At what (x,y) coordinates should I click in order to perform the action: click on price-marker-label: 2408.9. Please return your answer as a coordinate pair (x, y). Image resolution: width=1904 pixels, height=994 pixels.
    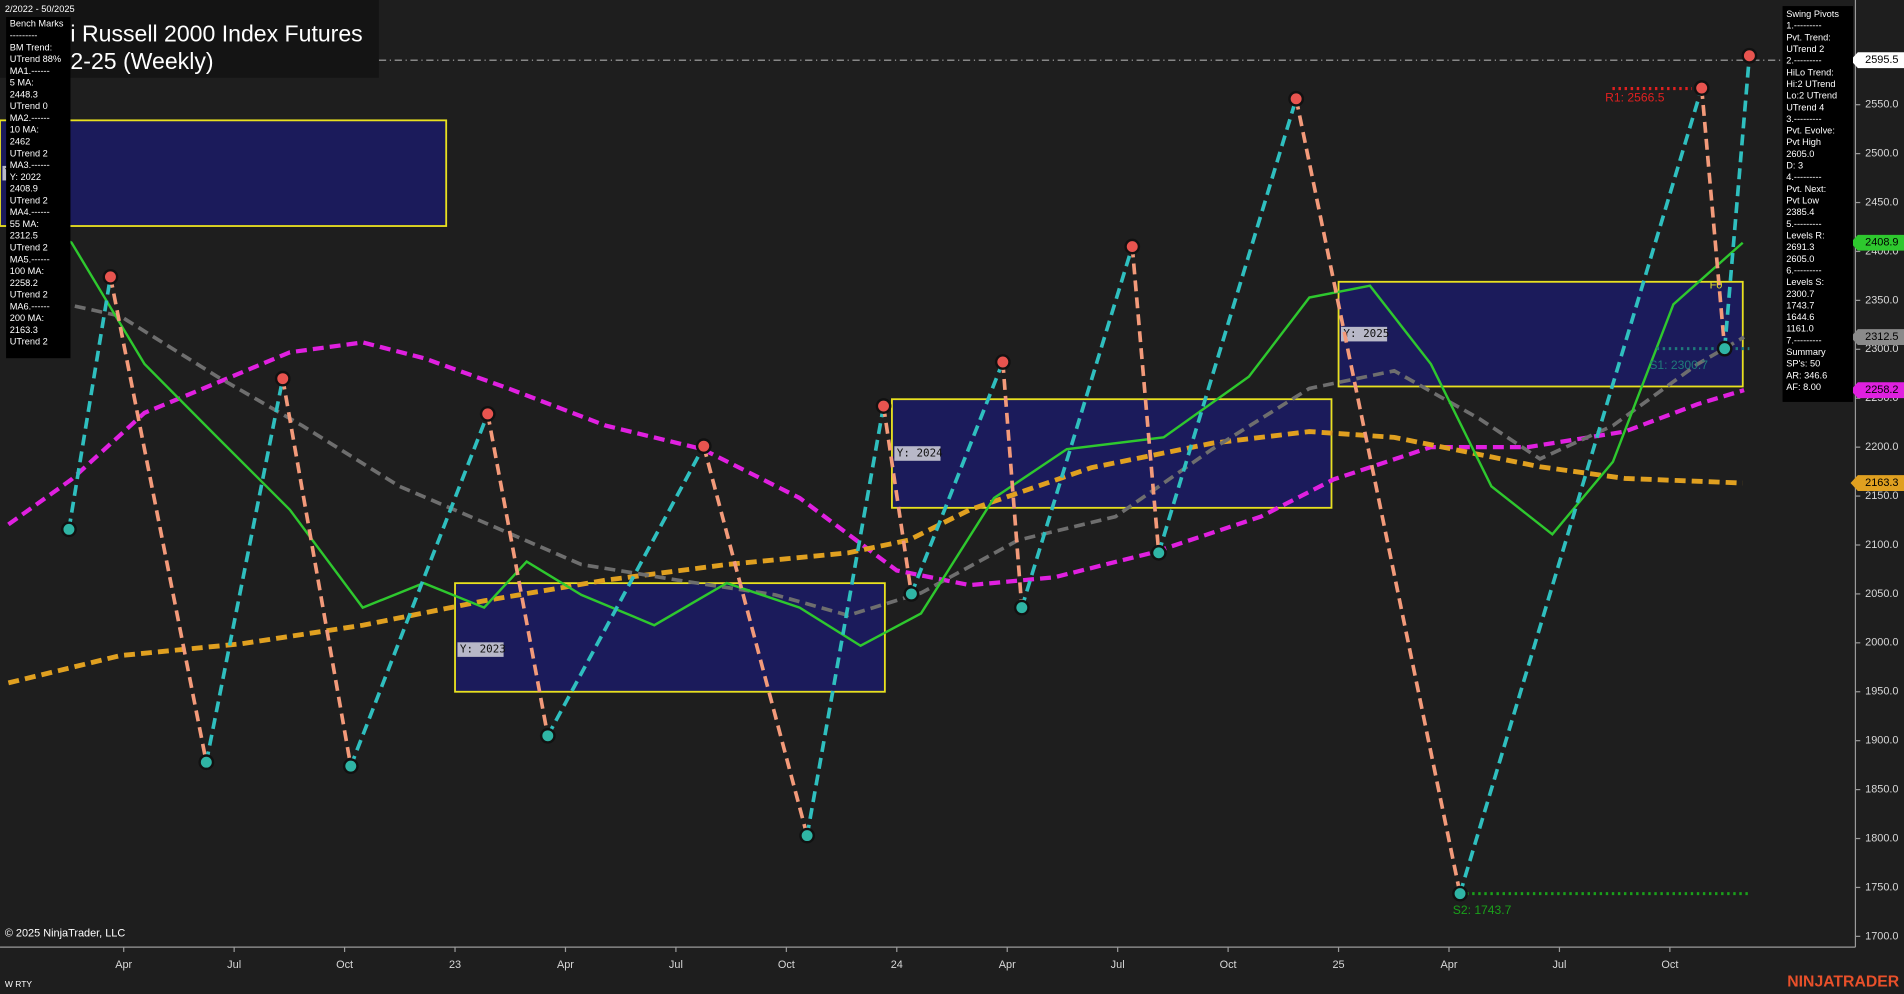
    Looking at the image, I should click on (1881, 243).